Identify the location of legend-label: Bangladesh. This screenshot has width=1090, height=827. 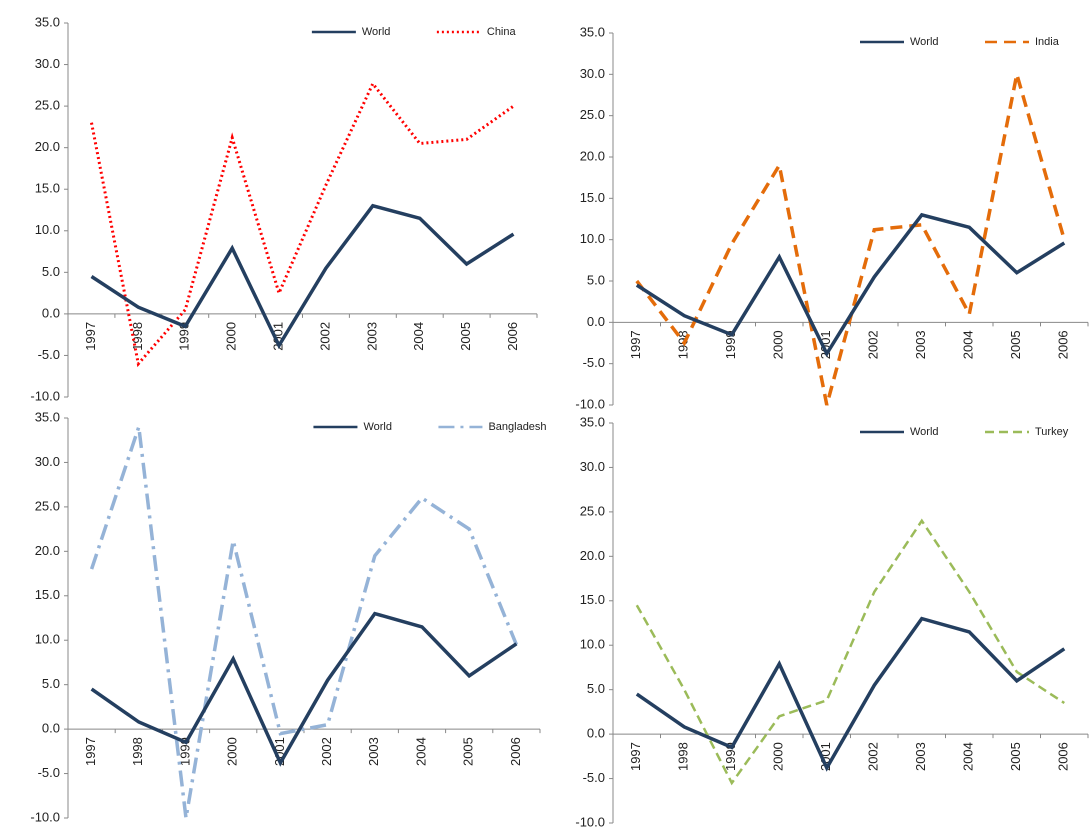
(517, 427).